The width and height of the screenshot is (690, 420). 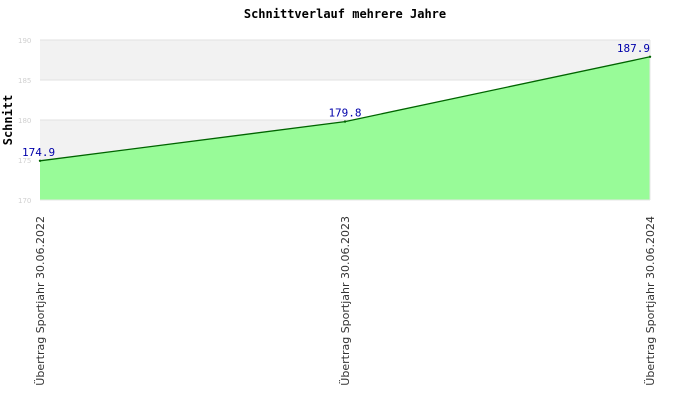 What do you see at coordinates (24, 161) in the screenshot?
I see `y-tick-label: 175` at bounding box center [24, 161].